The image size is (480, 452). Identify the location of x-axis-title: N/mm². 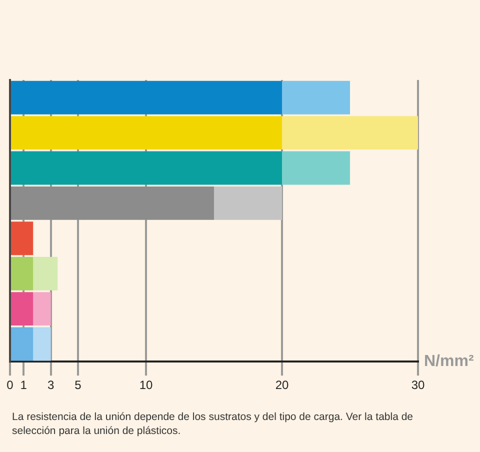
(449, 361).